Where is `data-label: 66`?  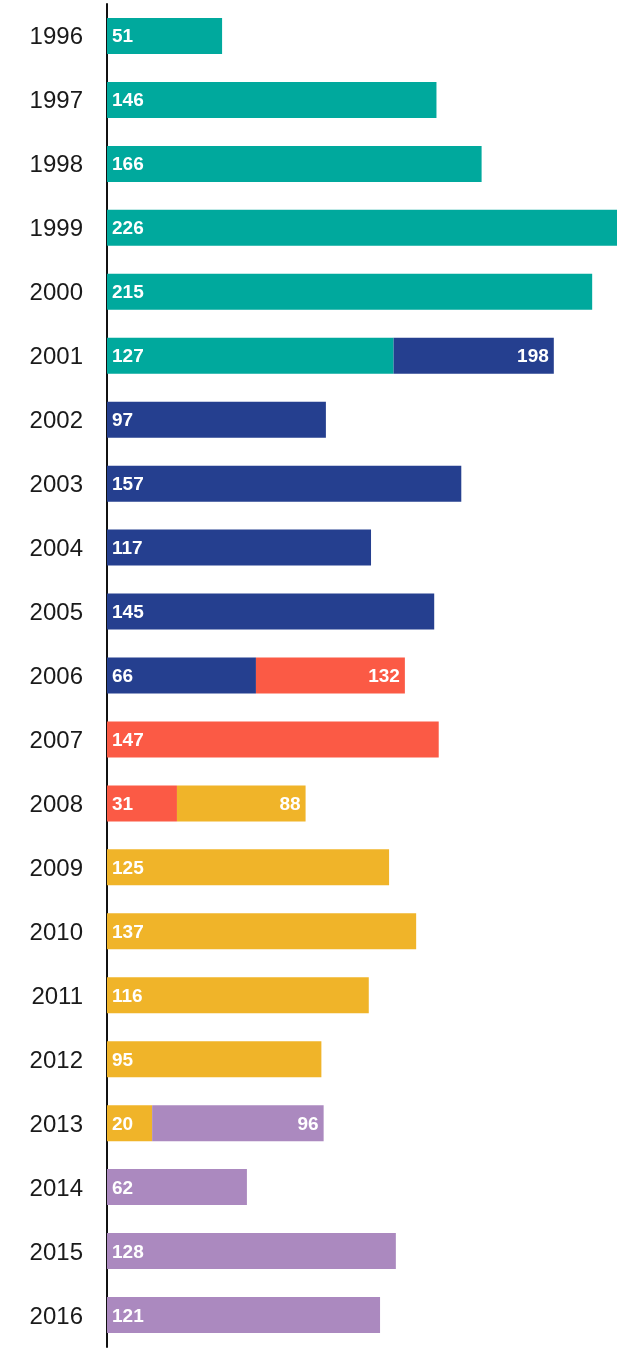 data-label: 66 is located at coordinates (123, 675).